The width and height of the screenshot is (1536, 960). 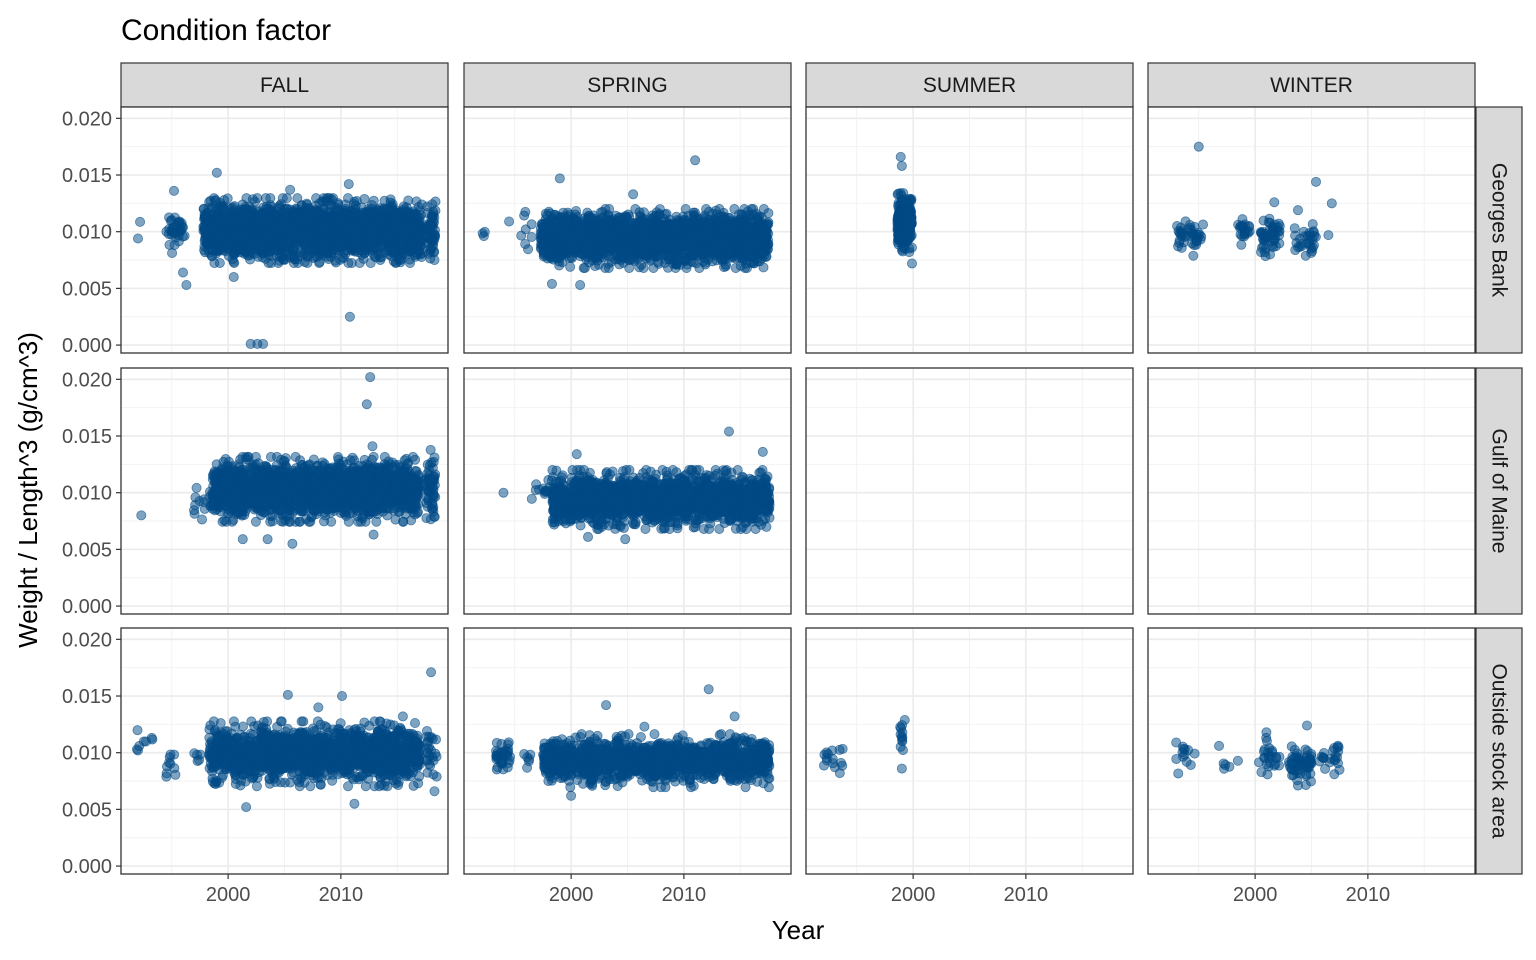 I want to click on x-axis-title: Year, so click(x=798, y=930).